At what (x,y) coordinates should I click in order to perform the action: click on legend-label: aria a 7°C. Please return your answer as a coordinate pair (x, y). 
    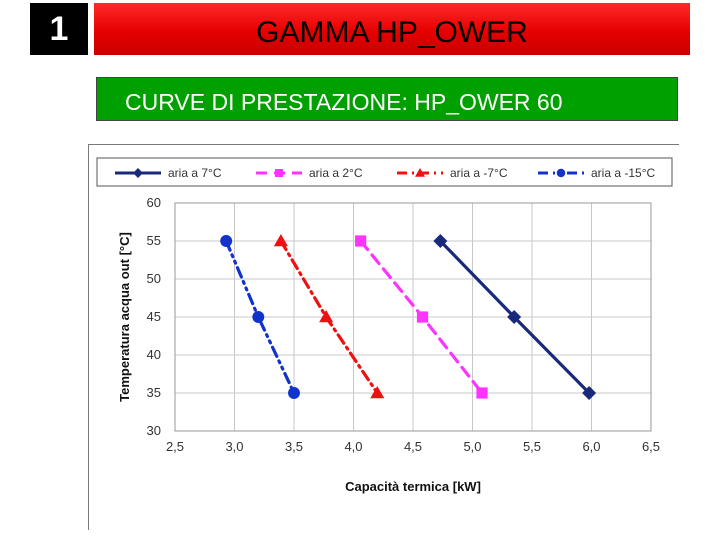
    Looking at the image, I should click on (195, 173).